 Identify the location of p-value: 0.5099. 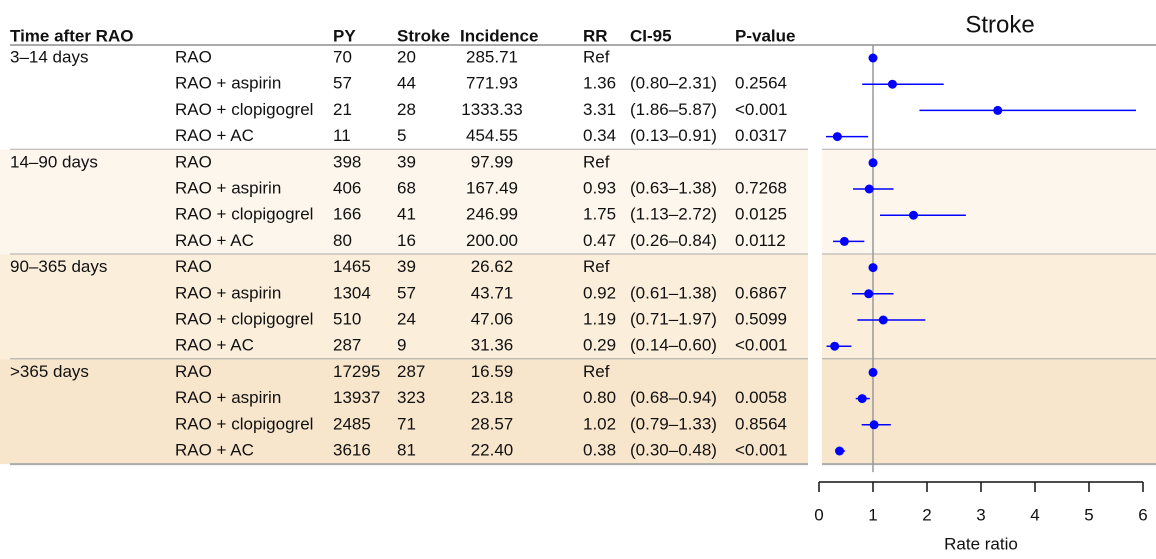
(761, 318).